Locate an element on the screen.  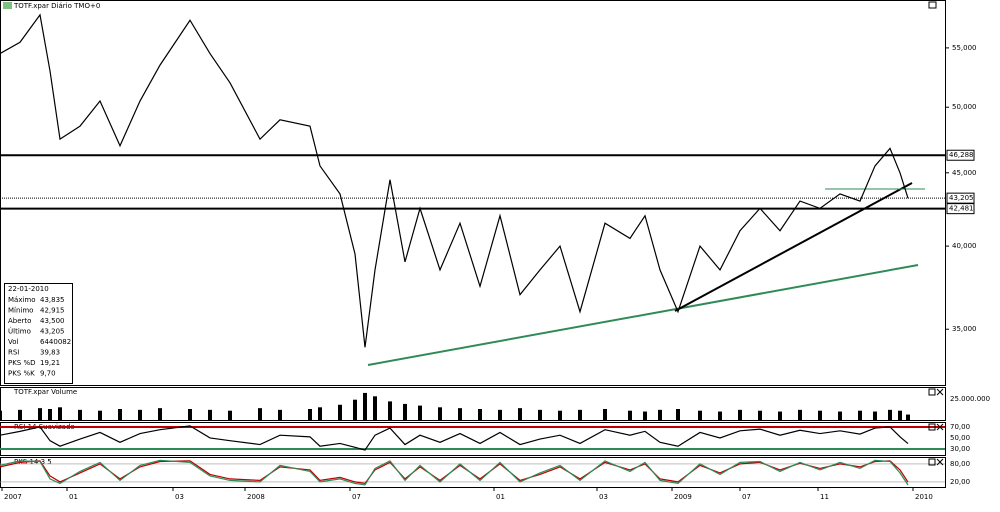
y-tick-label: 50,000 is located at coordinates (964, 107).